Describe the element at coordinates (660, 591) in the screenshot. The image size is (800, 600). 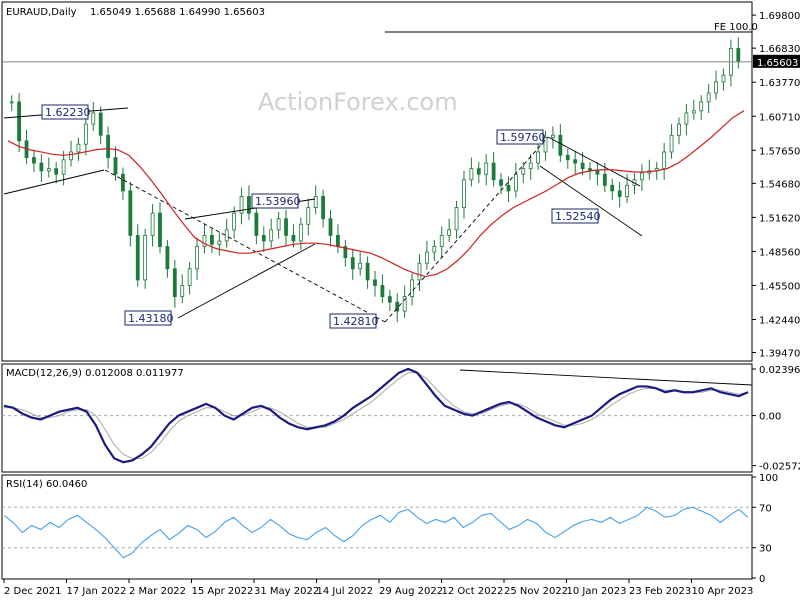
I see `x-tick-label: 23 Feb 2023` at that location.